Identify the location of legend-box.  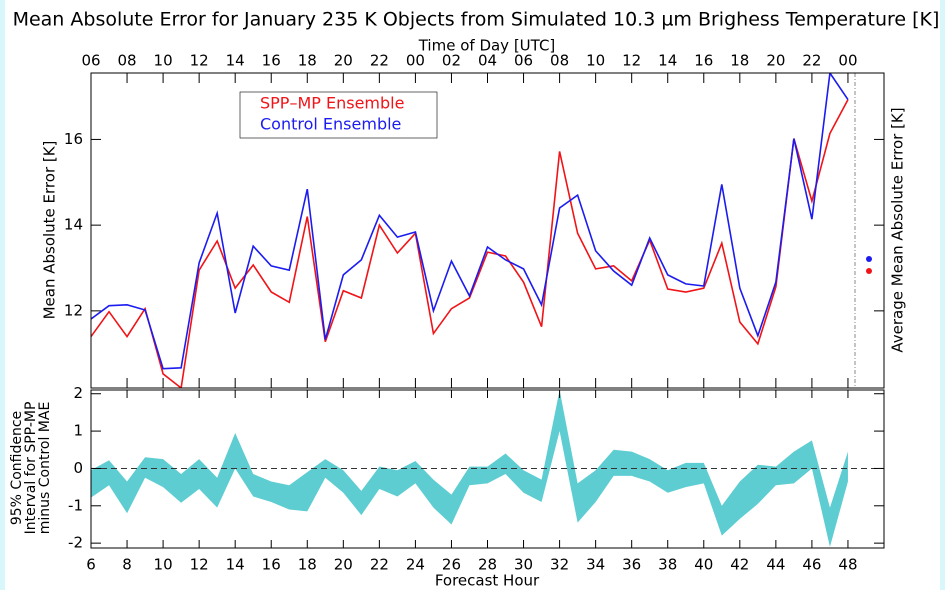
(338, 115).